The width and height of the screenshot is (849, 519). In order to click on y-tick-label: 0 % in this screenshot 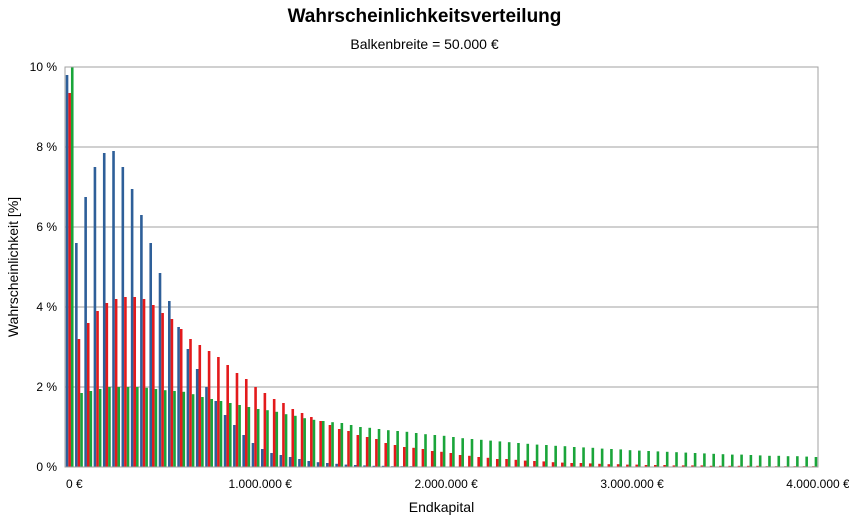, I will do `click(46, 467)`.